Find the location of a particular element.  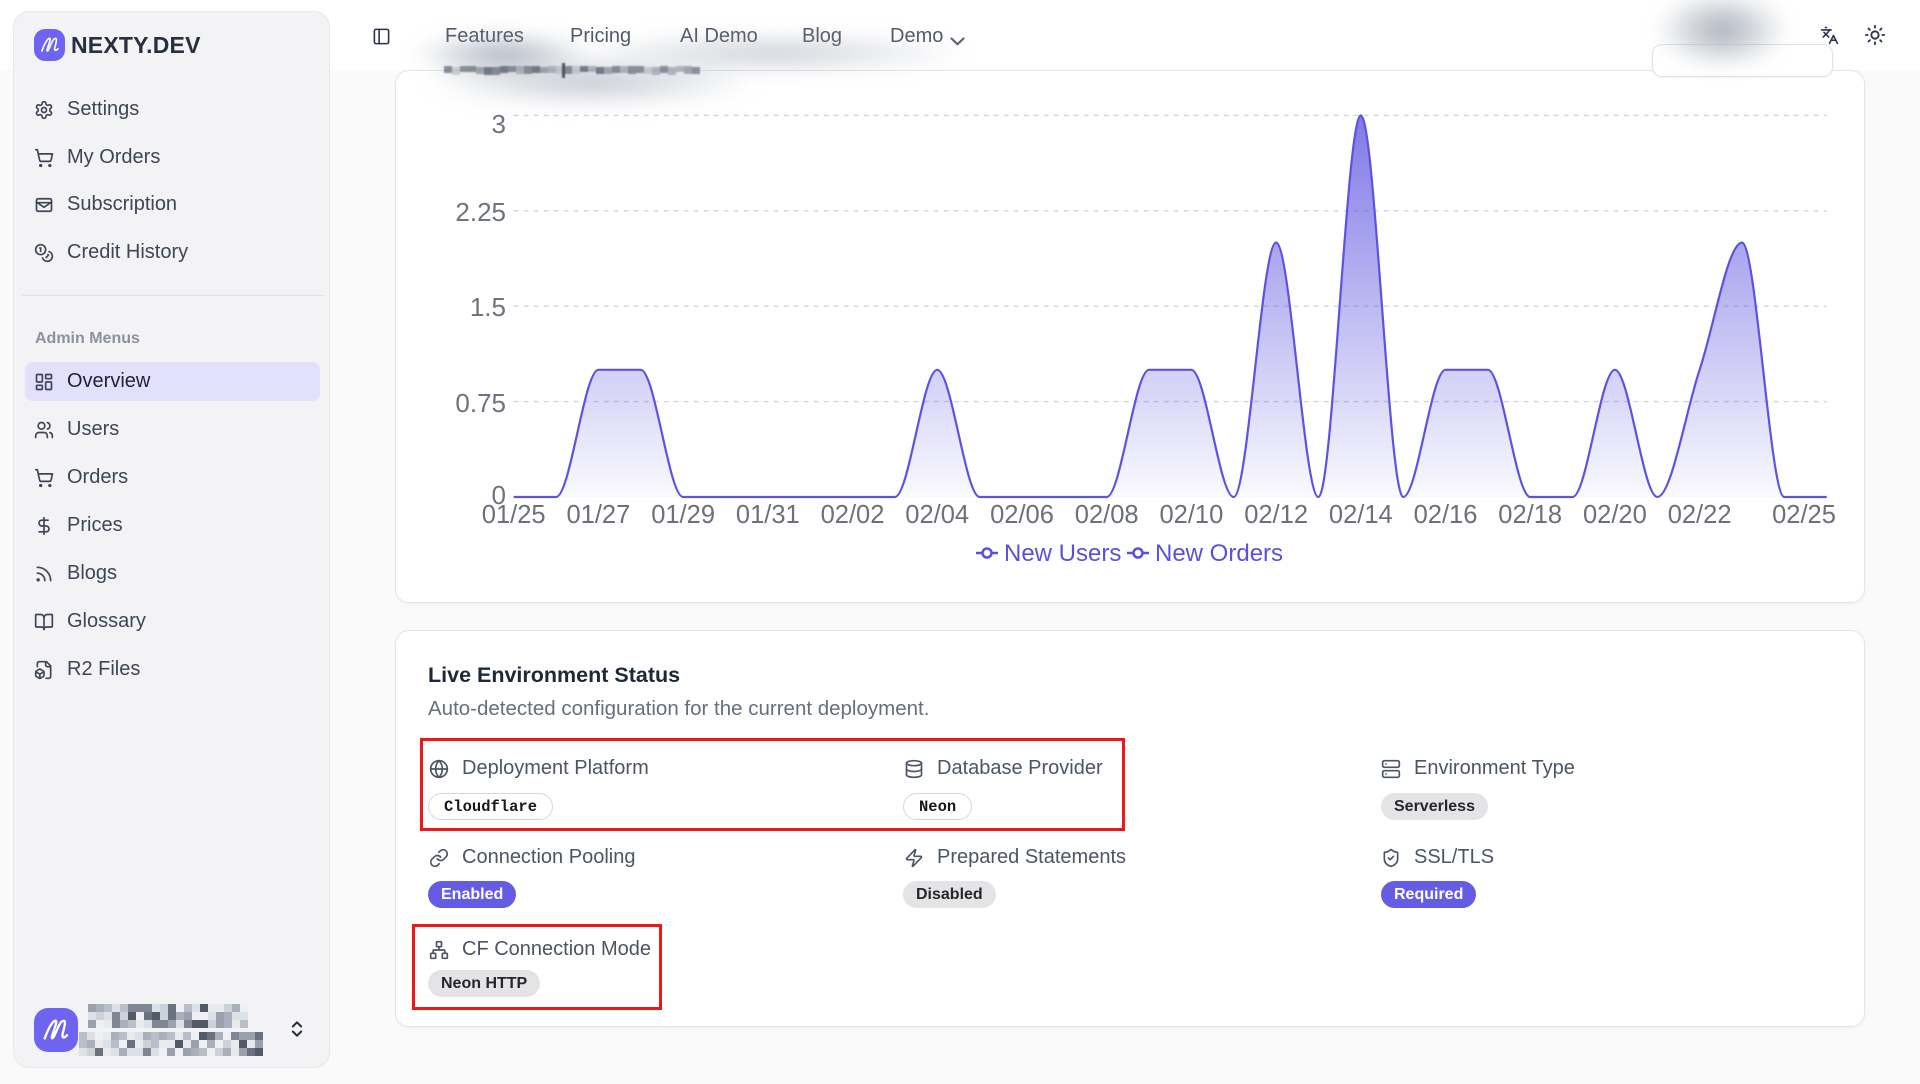

svg-text: 02/22 is located at coordinates (1700, 515).